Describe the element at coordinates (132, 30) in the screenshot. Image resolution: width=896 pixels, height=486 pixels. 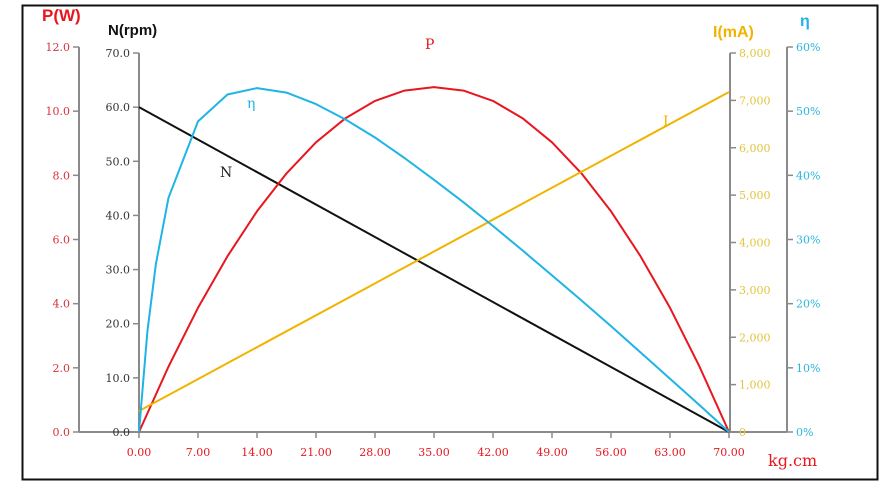
I see `axis-title-n: N(rpm)` at that location.